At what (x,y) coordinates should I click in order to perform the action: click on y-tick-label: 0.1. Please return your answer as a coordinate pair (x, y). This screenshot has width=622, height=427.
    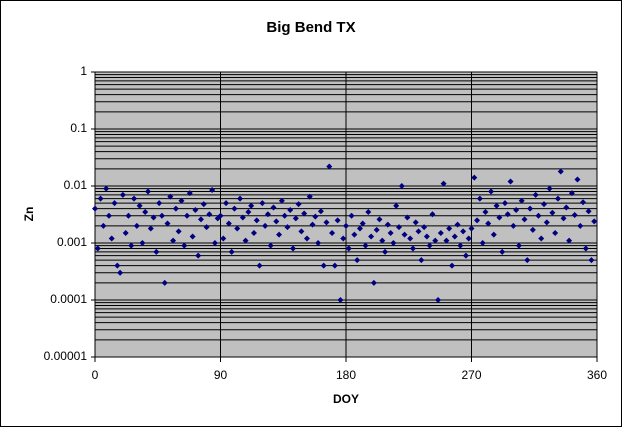
    Looking at the image, I should click on (78, 128).